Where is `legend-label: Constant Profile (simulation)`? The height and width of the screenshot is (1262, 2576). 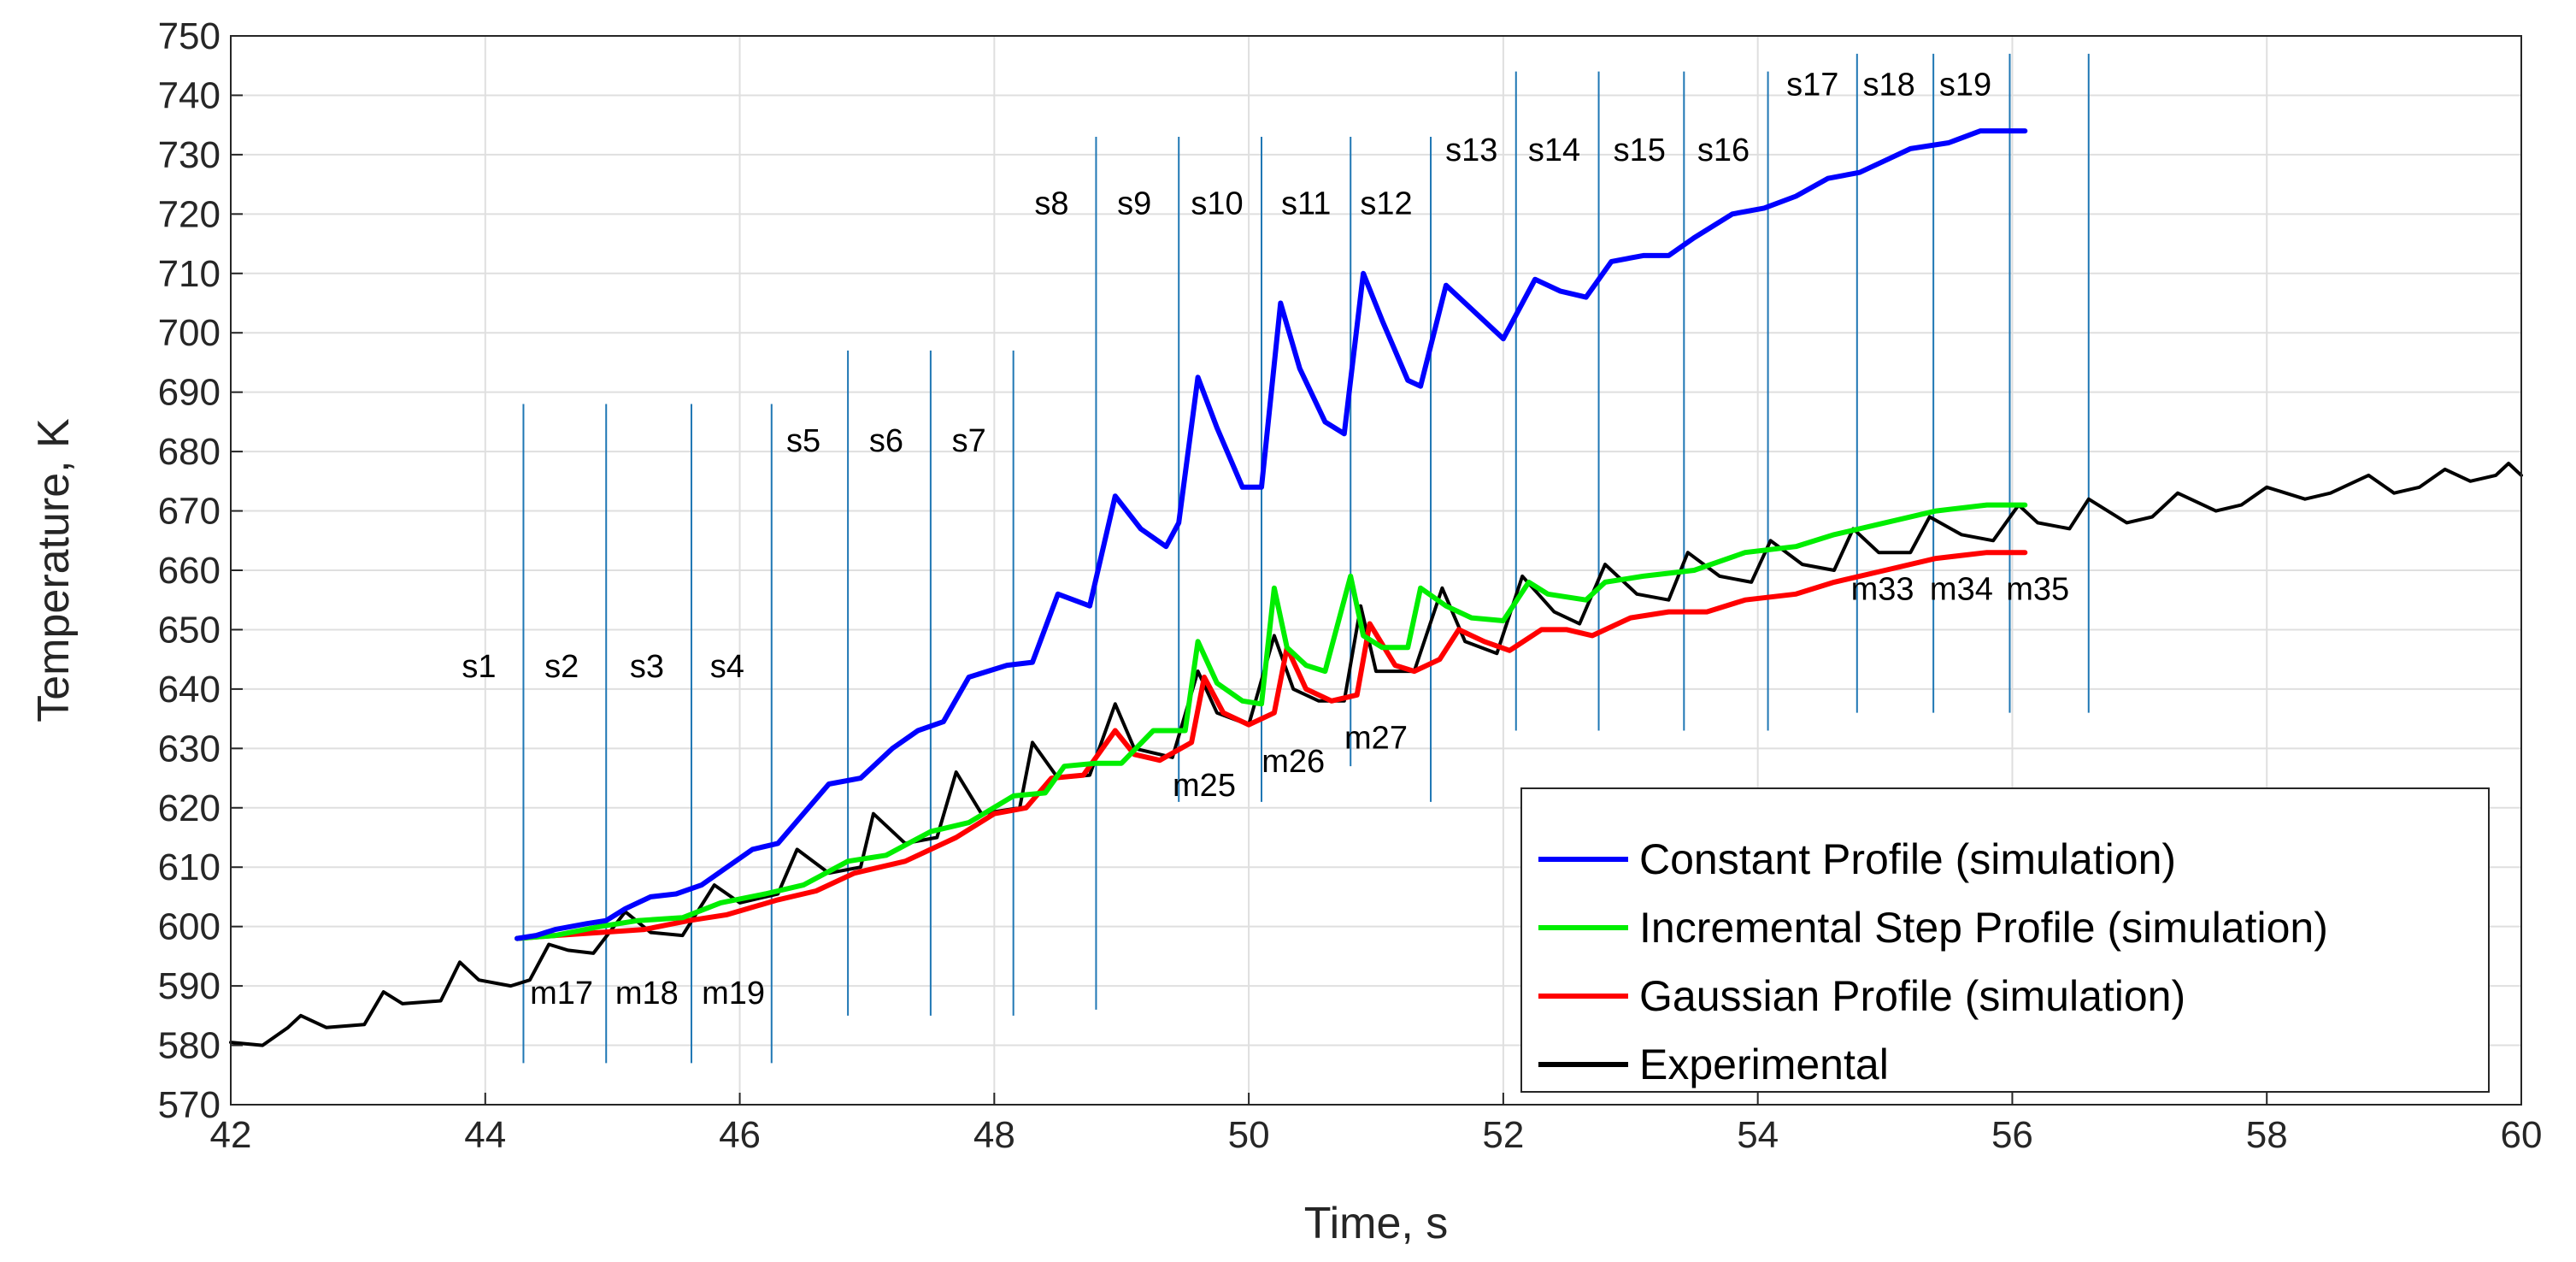 legend-label: Constant Profile (simulation) is located at coordinates (1907, 859).